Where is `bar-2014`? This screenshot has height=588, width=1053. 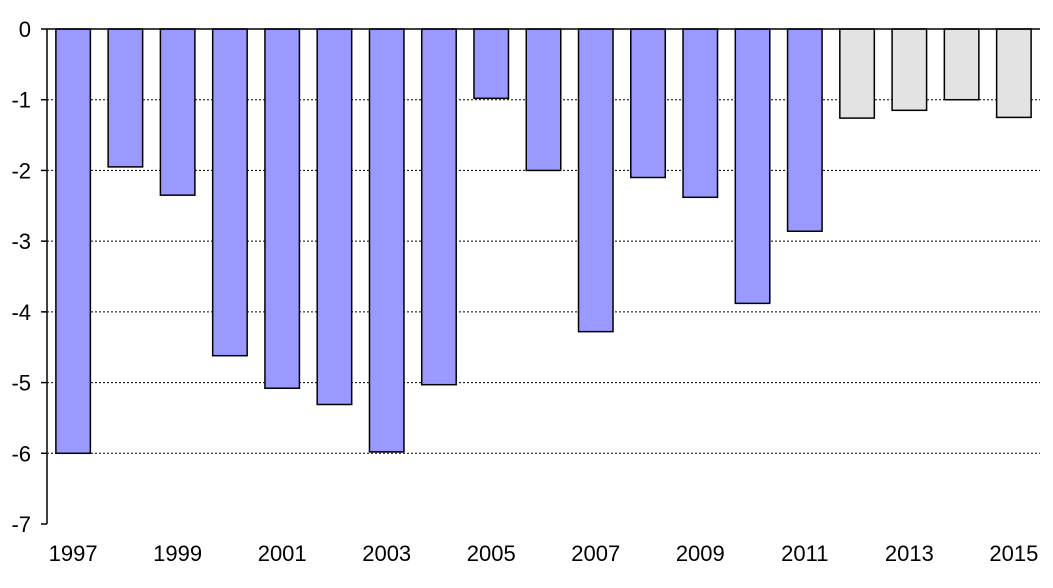
bar-2014 is located at coordinates (961, 64).